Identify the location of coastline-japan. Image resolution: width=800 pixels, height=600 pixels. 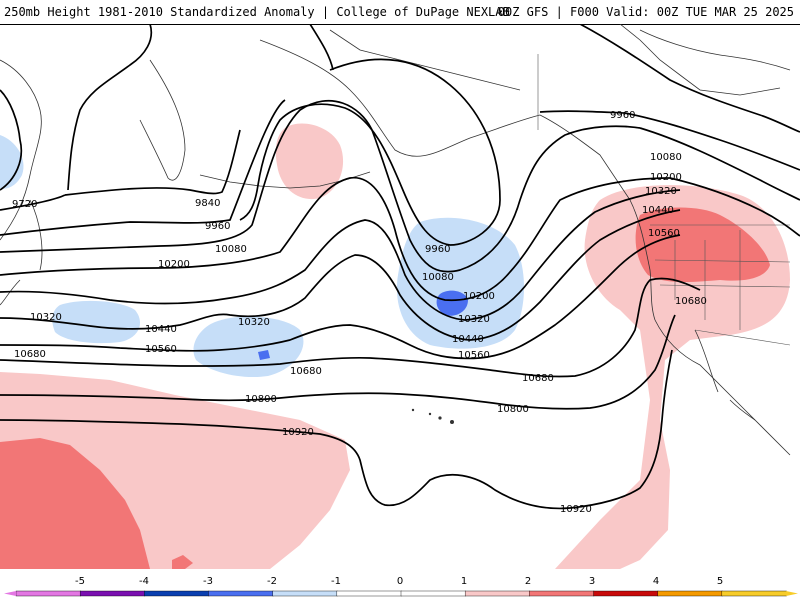
(21, 252).